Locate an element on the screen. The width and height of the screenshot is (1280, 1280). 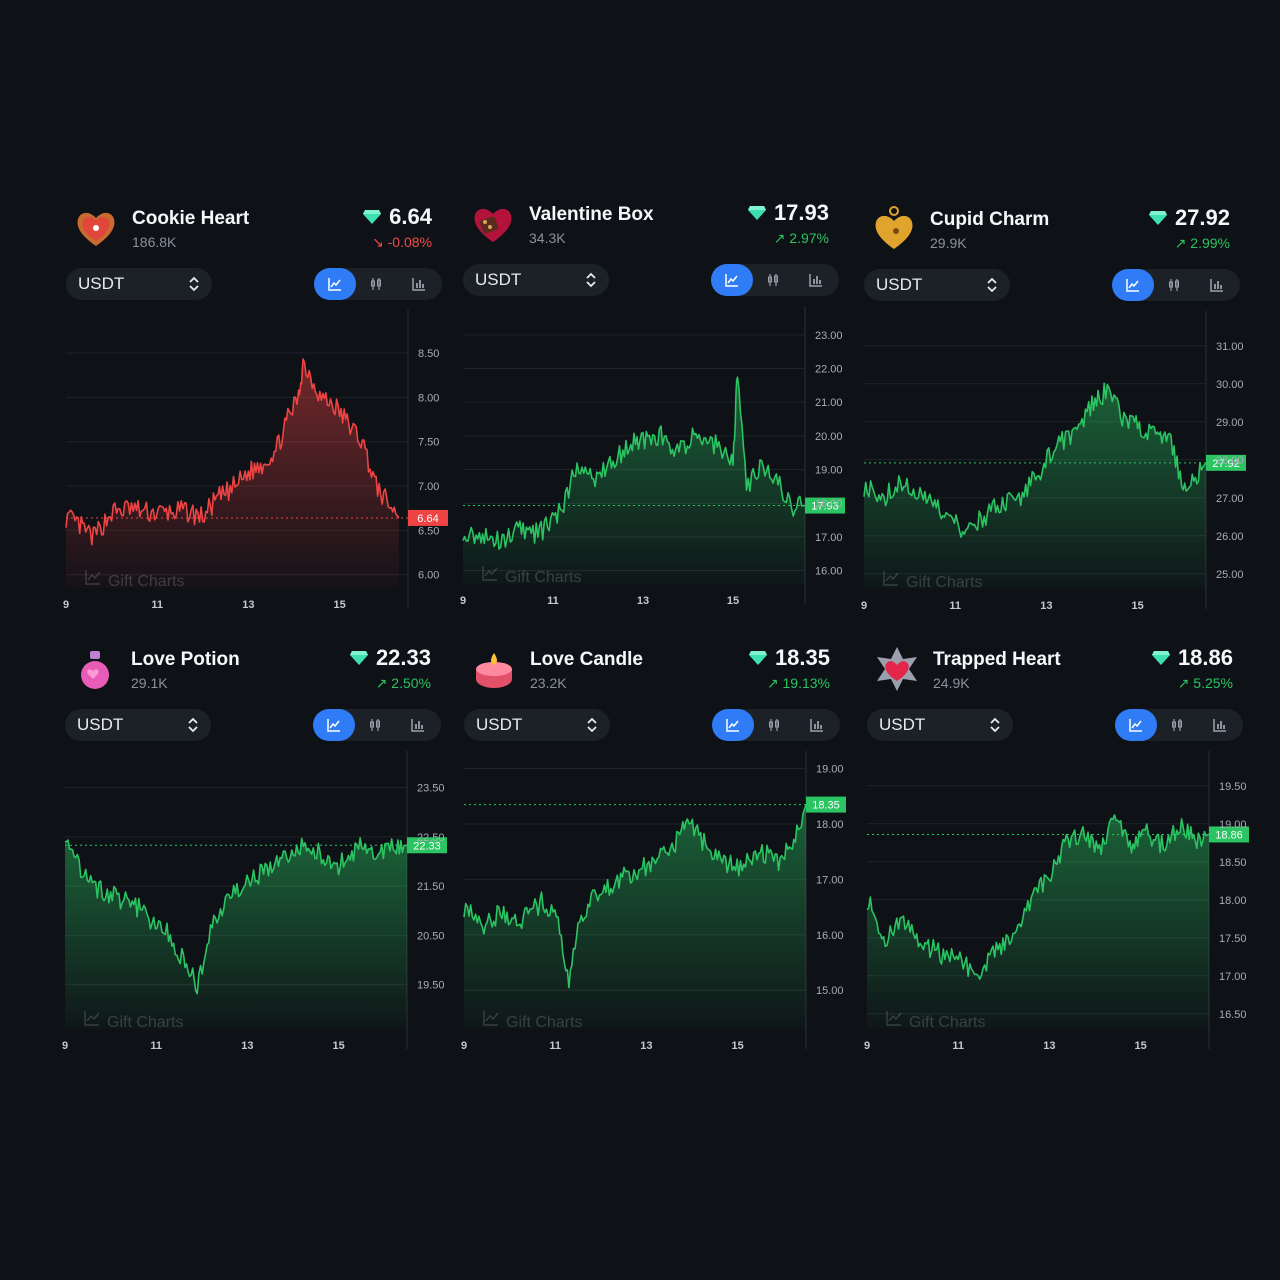
gift-name: Trapped Heart is located at coordinates (997, 659).